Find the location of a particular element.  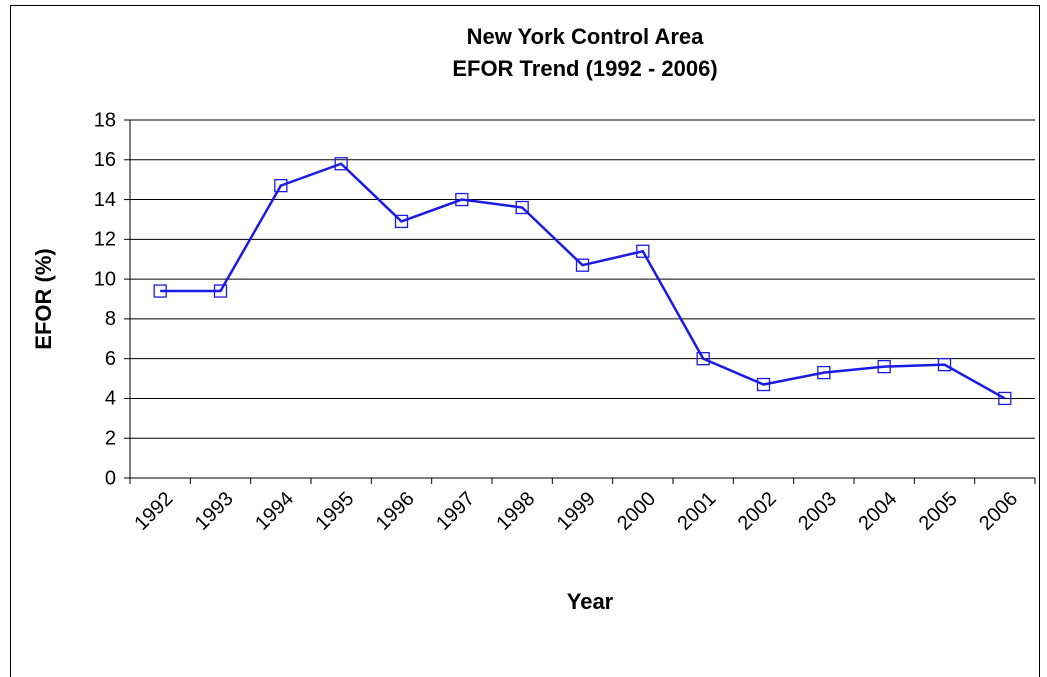

y-tick-label: 6 is located at coordinates (110, 359).